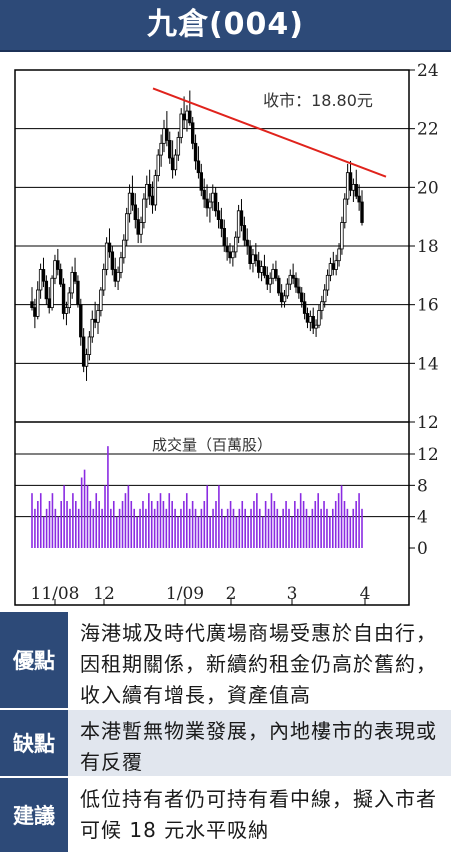 The height and width of the screenshot is (852, 451). Describe the element at coordinates (365, 594) in the screenshot. I see `x-tick-label: 4` at that location.